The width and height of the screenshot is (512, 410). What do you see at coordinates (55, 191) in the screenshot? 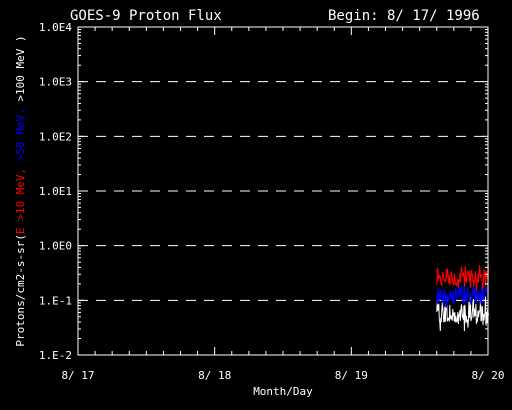
I see `y-tick-label: 1.0E1` at bounding box center [55, 191].